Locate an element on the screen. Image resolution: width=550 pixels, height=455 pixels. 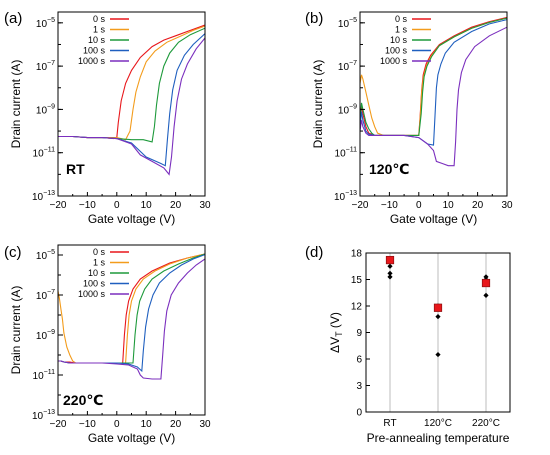
y-tick-exponent: −11 is located at coordinates (351, 150).